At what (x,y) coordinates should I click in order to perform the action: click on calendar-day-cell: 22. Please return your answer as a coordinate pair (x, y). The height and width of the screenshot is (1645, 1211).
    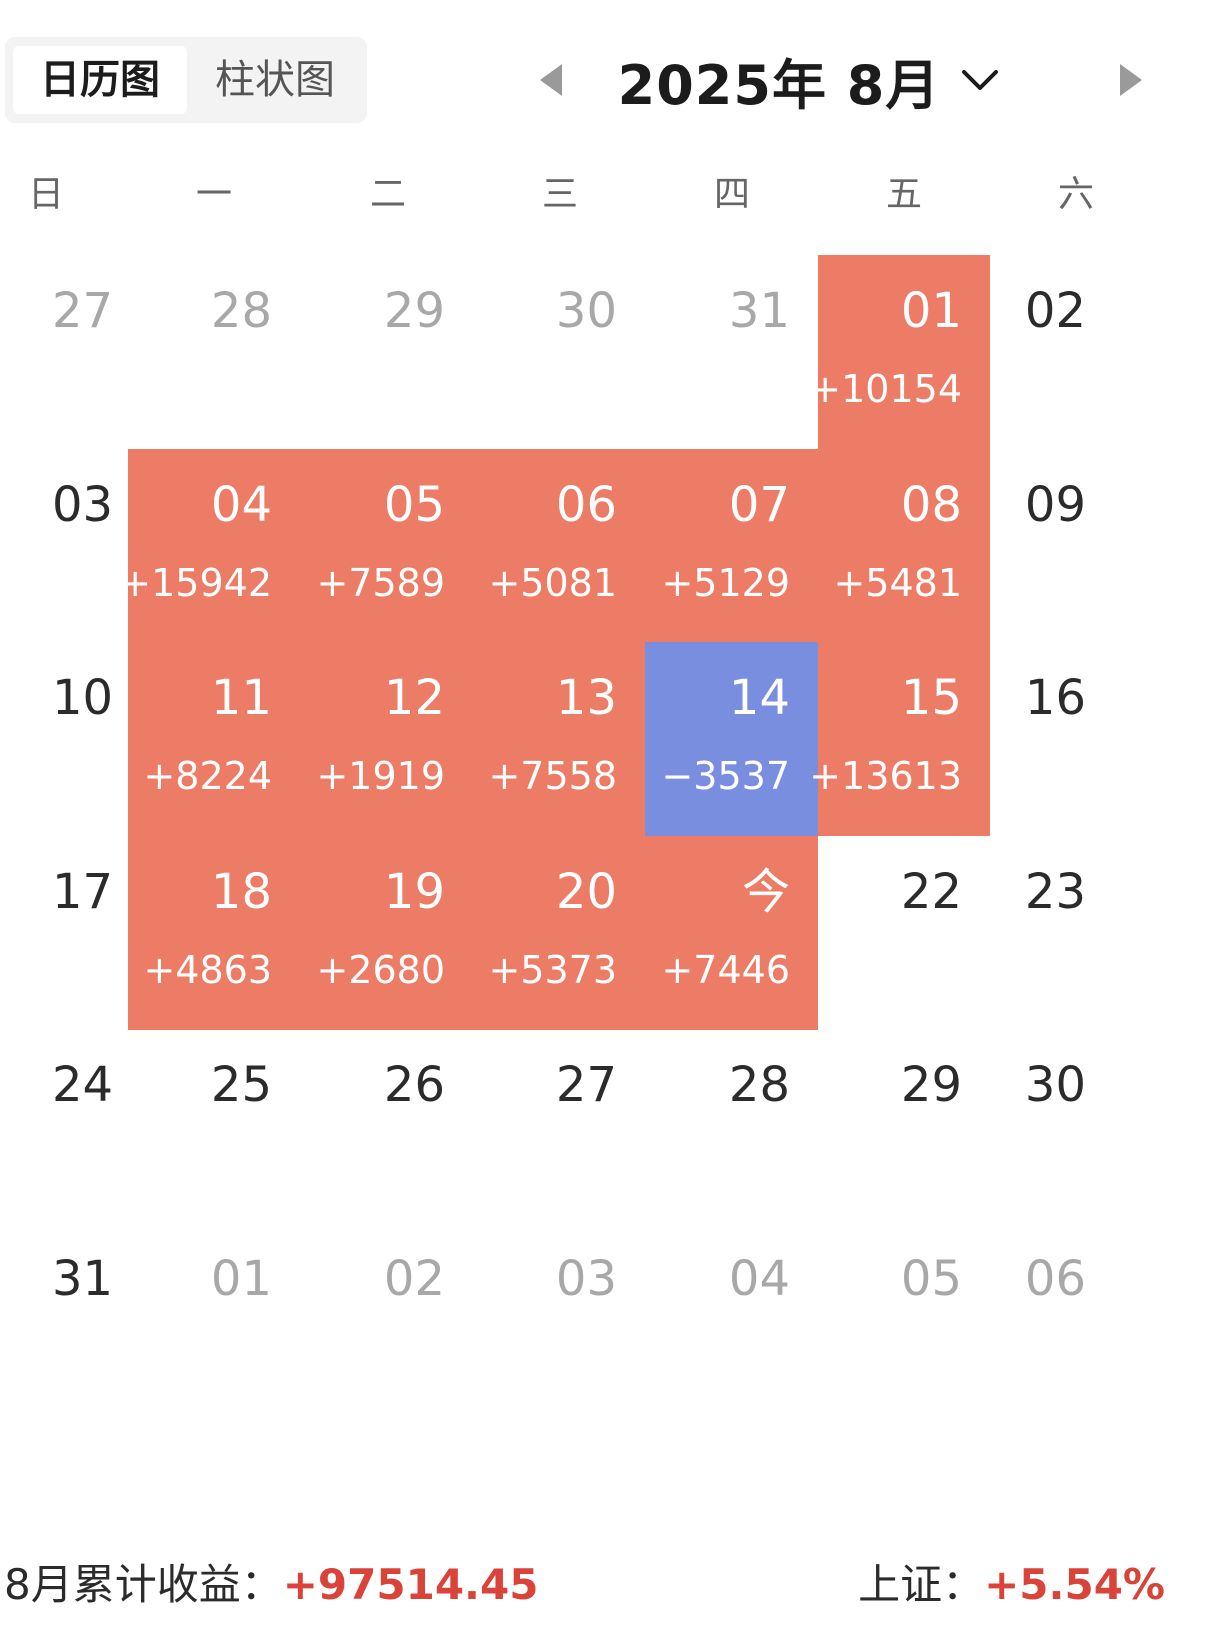
    Looking at the image, I should click on (904, 933).